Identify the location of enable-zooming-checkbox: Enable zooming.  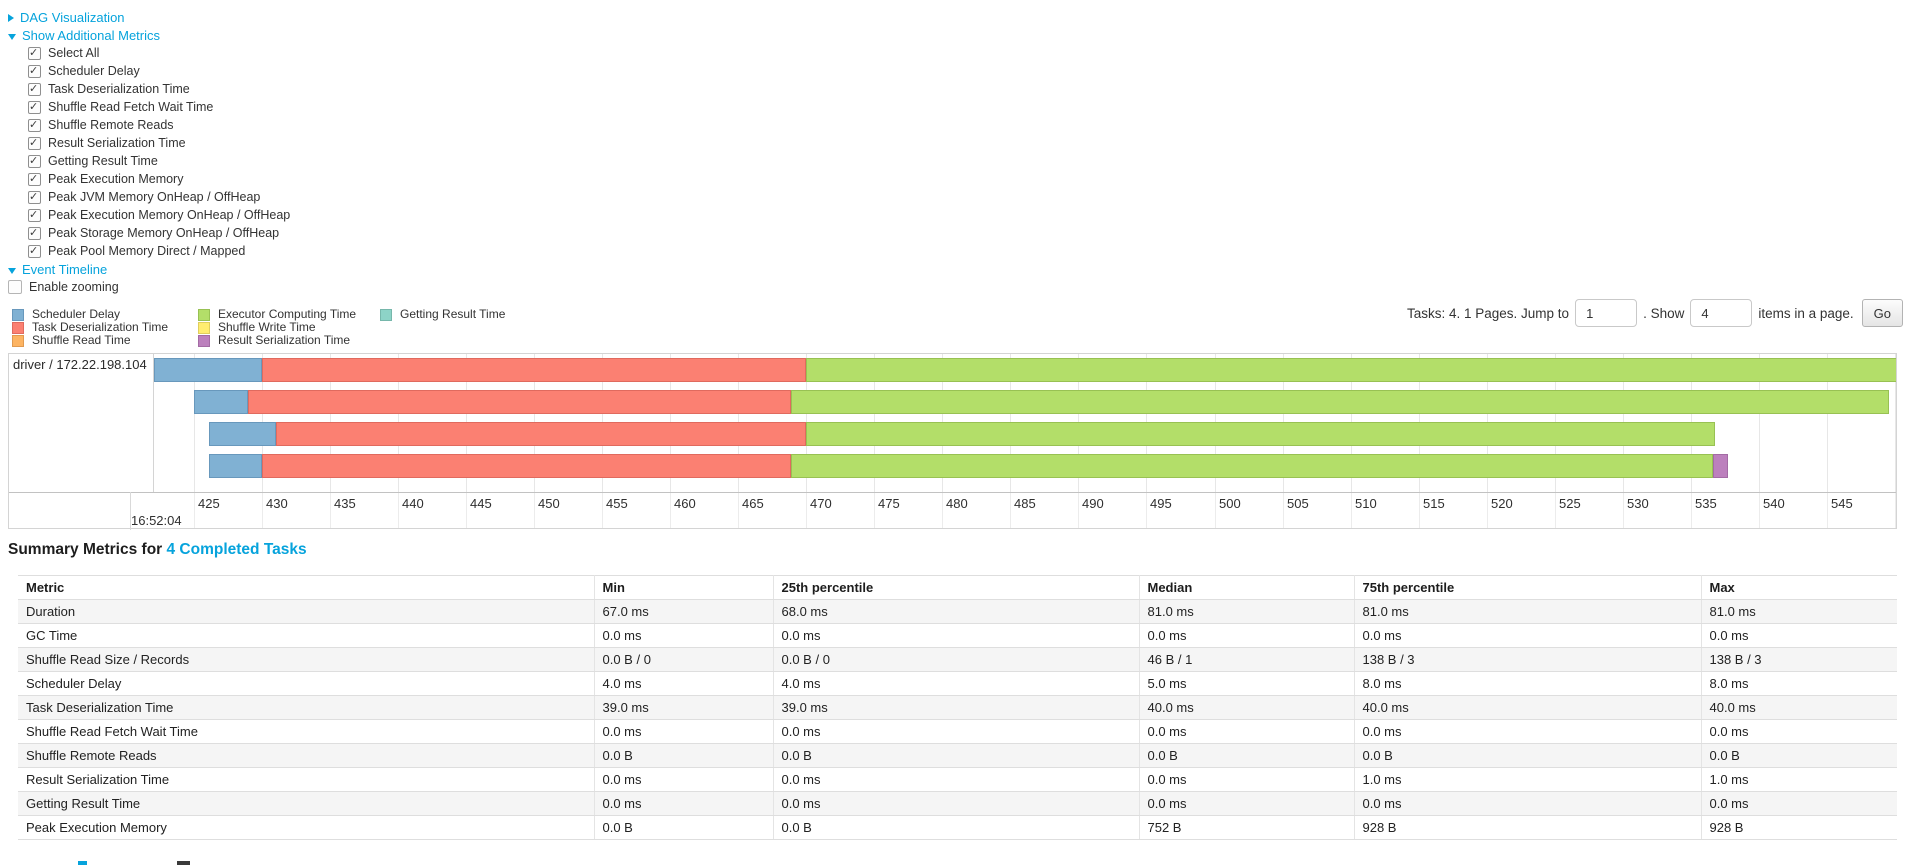
(63, 287).